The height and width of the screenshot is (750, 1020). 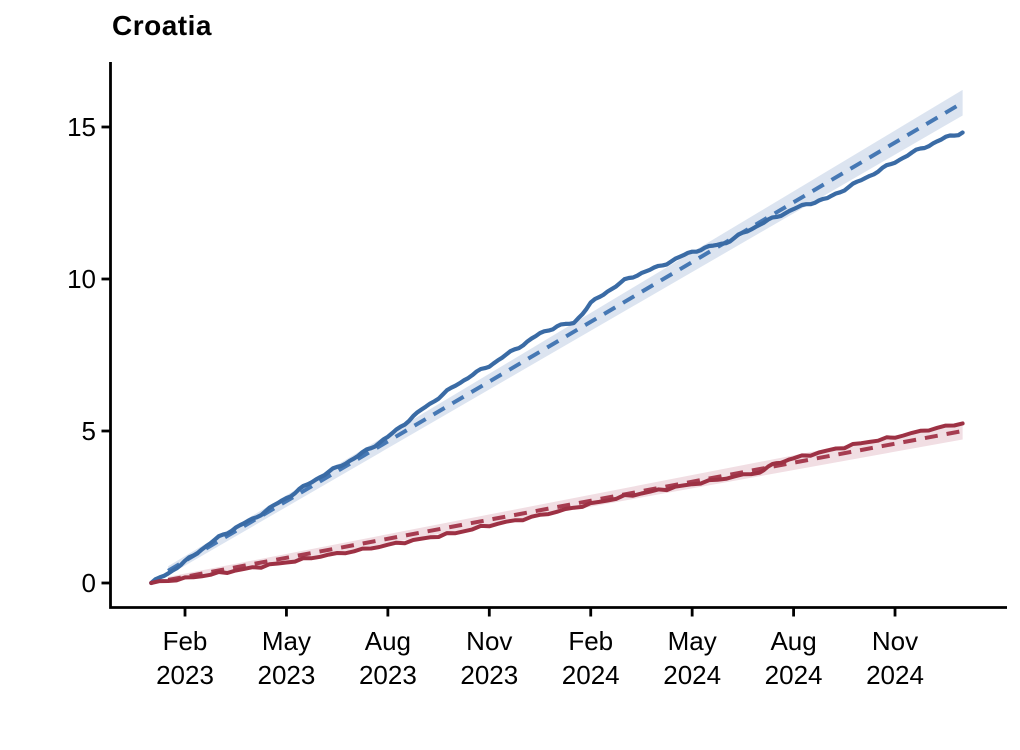 What do you see at coordinates (89, 431) in the screenshot?
I see `y-tick-label: 5` at bounding box center [89, 431].